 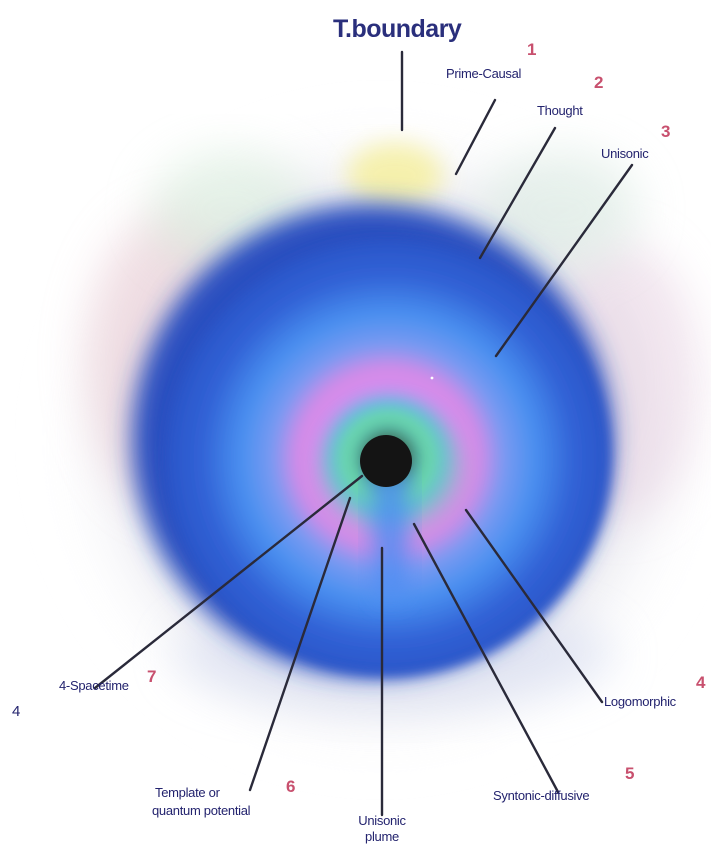 What do you see at coordinates (291, 786) in the screenshot?
I see `layer-number-6: 6` at bounding box center [291, 786].